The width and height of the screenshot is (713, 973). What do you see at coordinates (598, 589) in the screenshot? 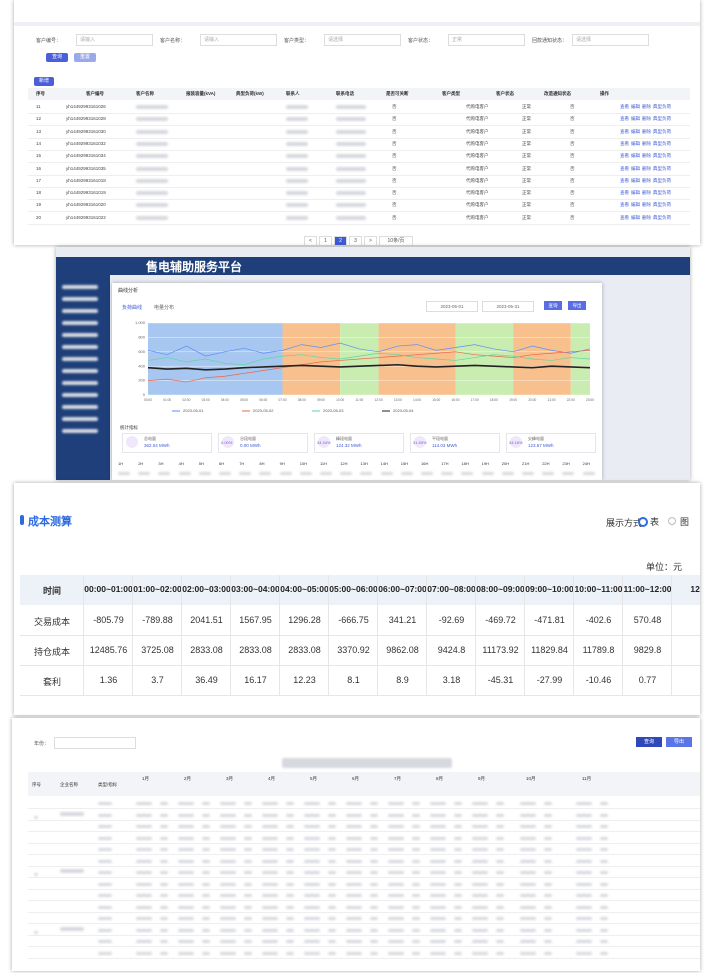
I see `header-cell: 10:00~11:00` at bounding box center [598, 589].